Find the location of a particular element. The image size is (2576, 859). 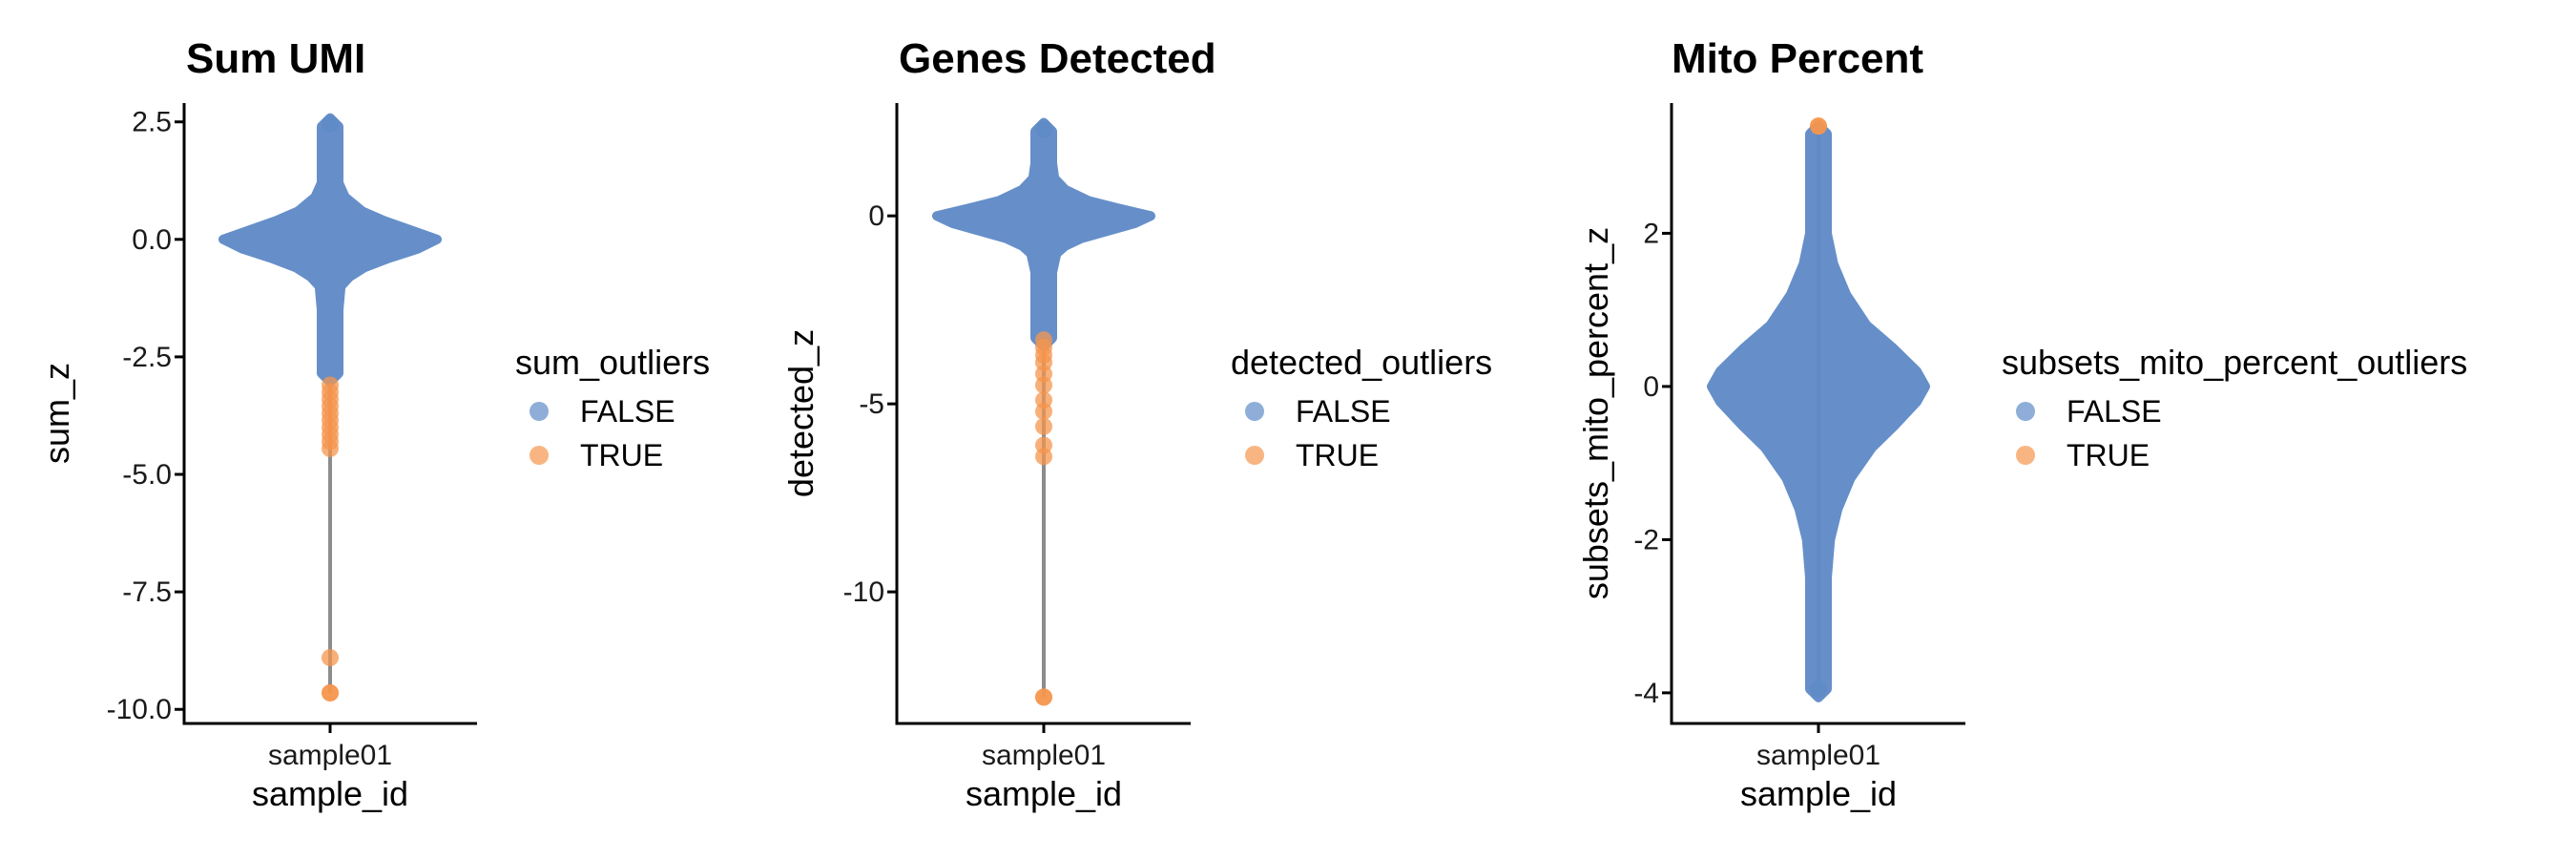

chart-title: Sum UMI is located at coordinates (275, 58).